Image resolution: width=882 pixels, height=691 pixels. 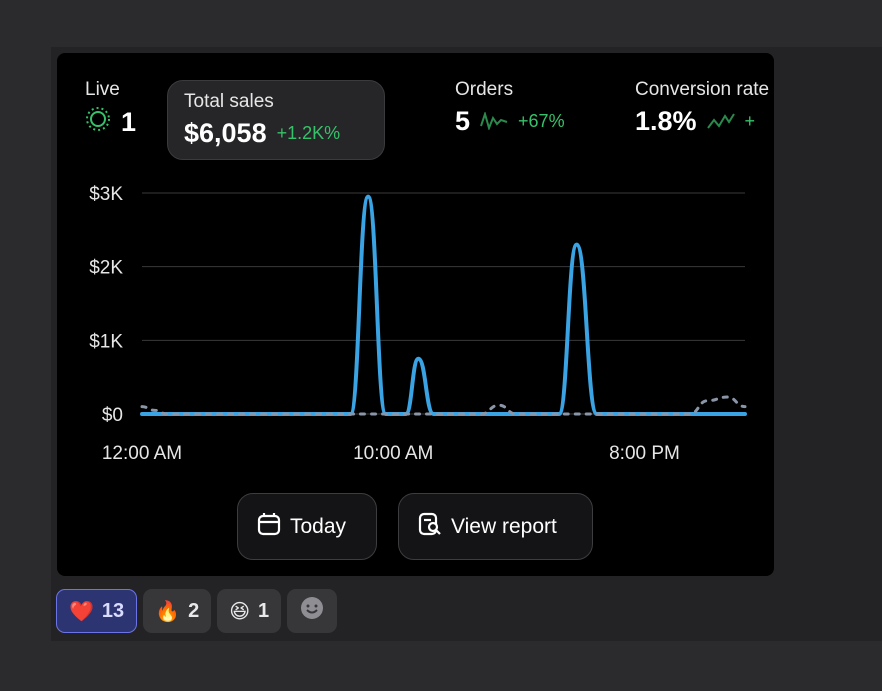 What do you see at coordinates (264, 610) in the screenshot?
I see `reaction-count: 1` at bounding box center [264, 610].